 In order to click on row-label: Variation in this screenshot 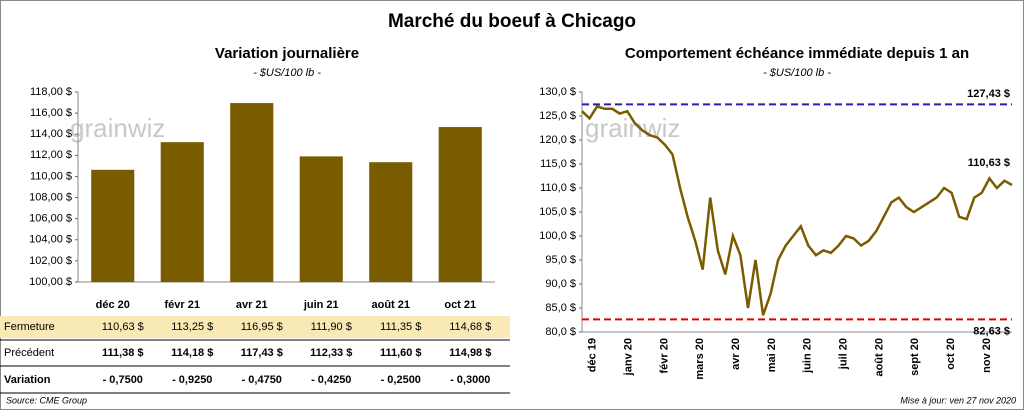, I will do `click(27, 380)`.